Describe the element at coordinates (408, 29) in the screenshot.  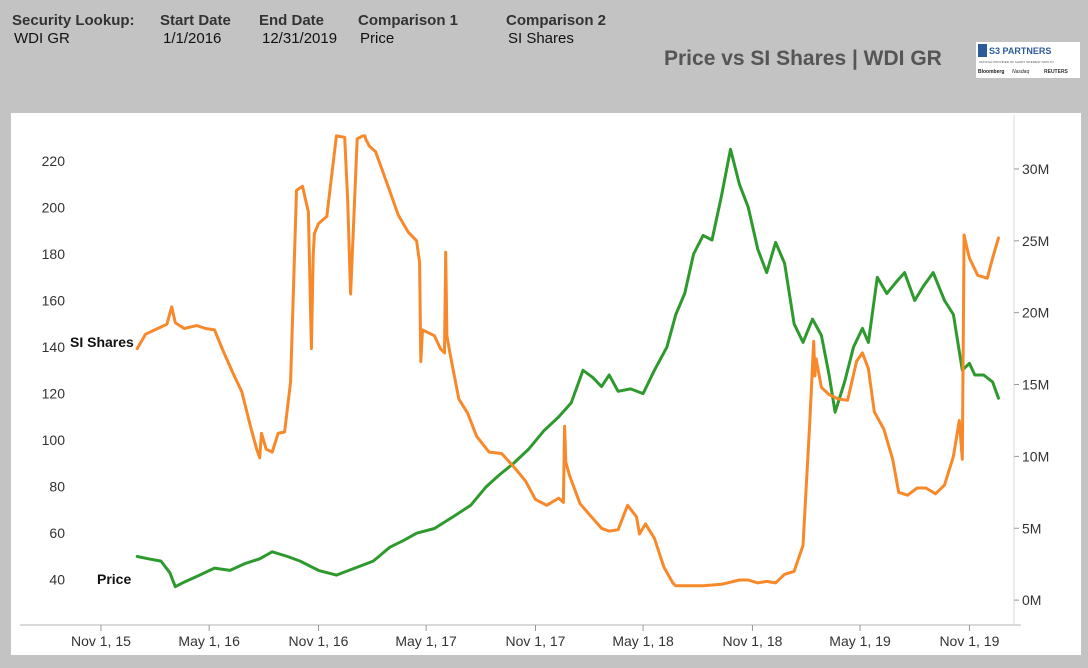
I see `comparison-1-field: Comparison 1 Price` at that location.